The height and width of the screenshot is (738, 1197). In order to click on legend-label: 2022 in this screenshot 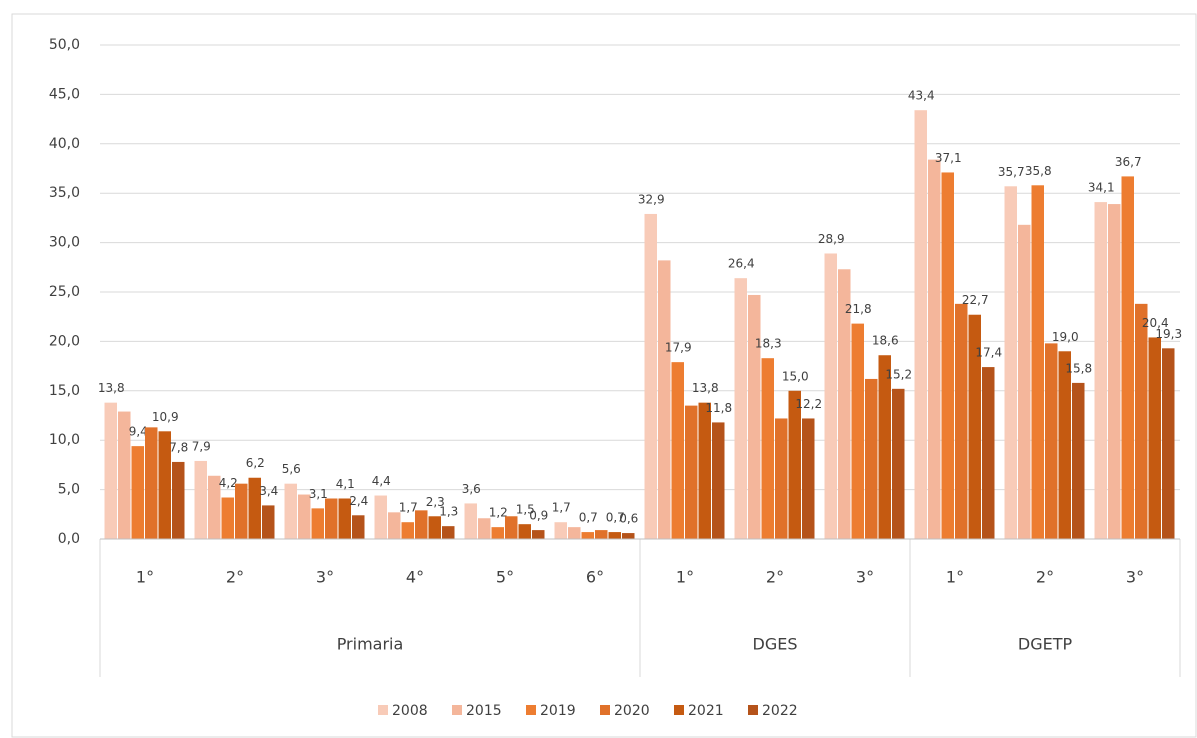, I will do `click(780, 711)`.